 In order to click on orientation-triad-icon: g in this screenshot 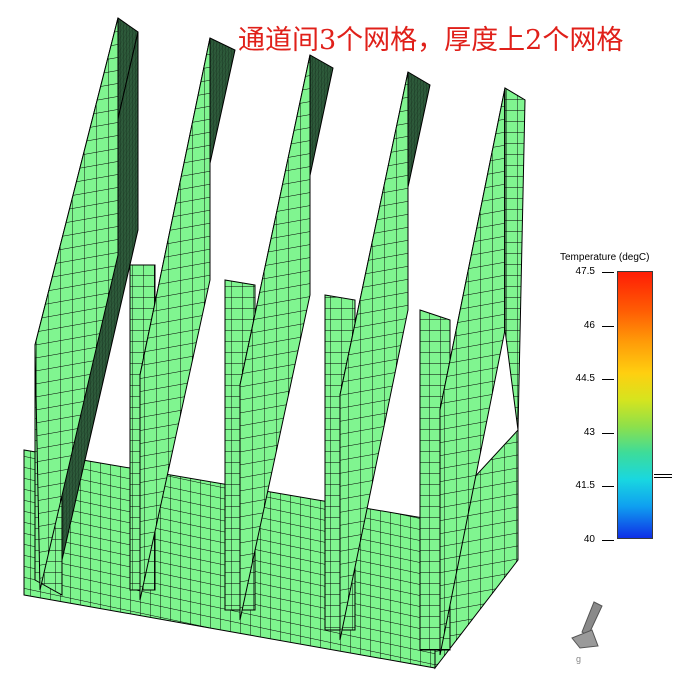, I will do `click(593, 633)`.